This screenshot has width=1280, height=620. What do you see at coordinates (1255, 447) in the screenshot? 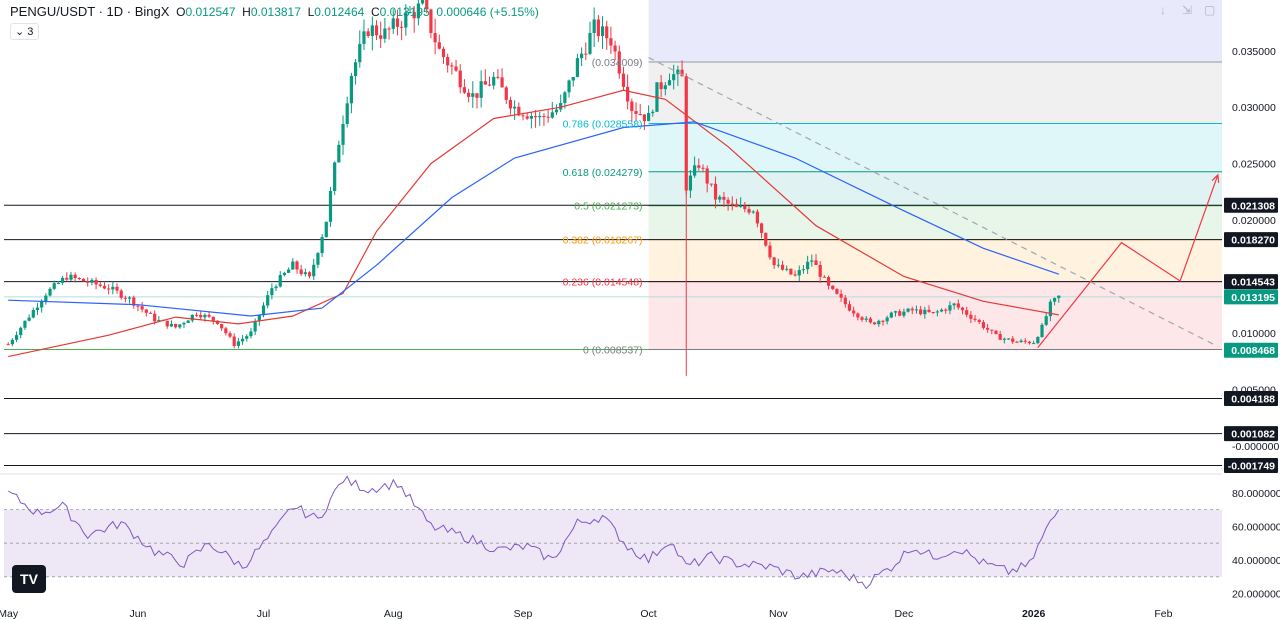
I see `price-tick-label: -0.000000` at bounding box center [1255, 447].